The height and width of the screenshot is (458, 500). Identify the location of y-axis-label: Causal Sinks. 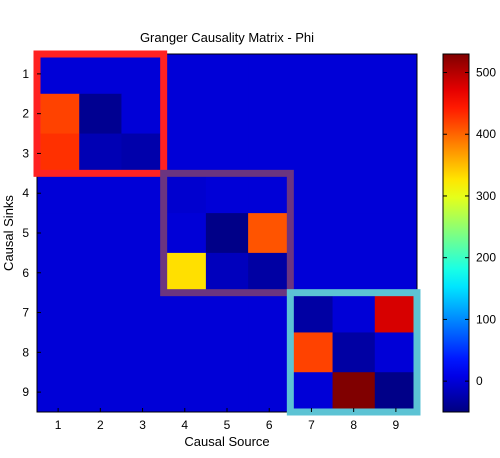
(8, 233).